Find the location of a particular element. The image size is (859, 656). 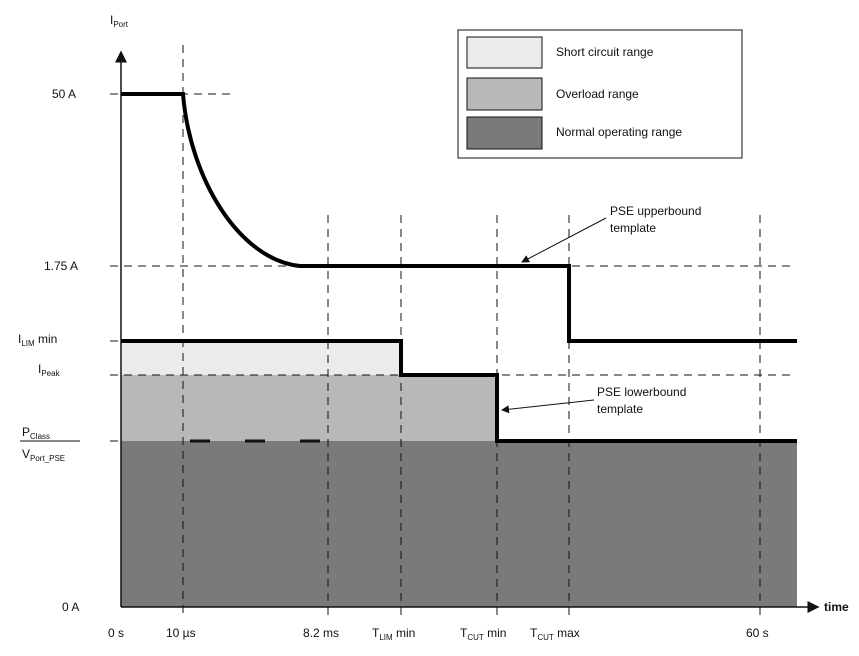

label-0a: 0 A is located at coordinates (70, 607).